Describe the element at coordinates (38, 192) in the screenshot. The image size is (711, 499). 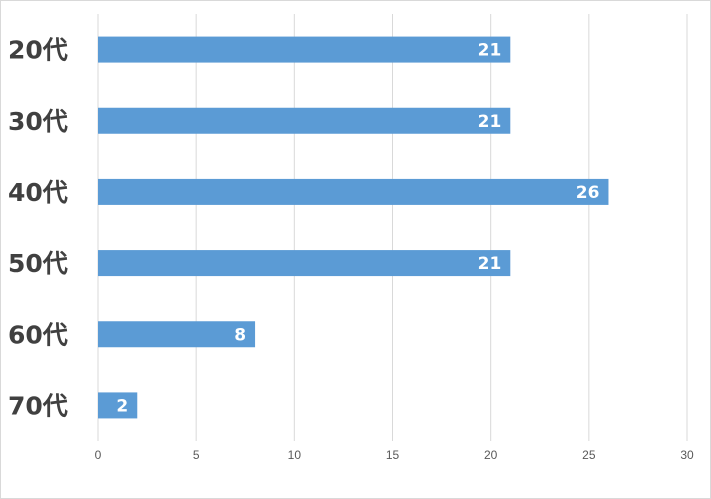
I see `category-label: 40代` at that location.